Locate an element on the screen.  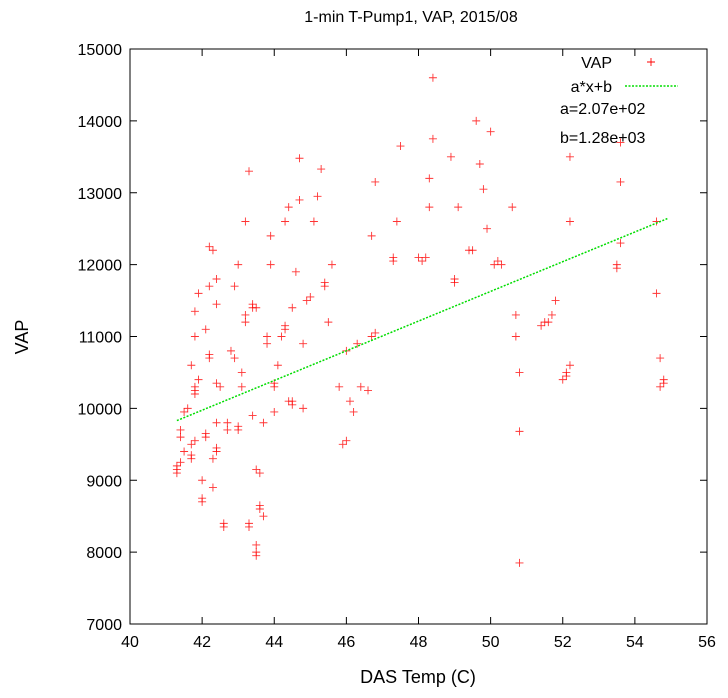
legend-marker-vap is located at coordinates (651, 62).